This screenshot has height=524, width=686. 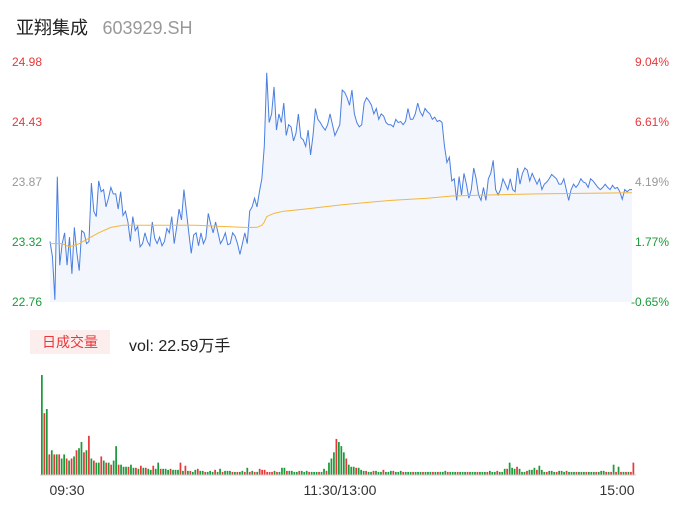 I want to click on price-tick-label: 23.87, so click(x=27, y=182).